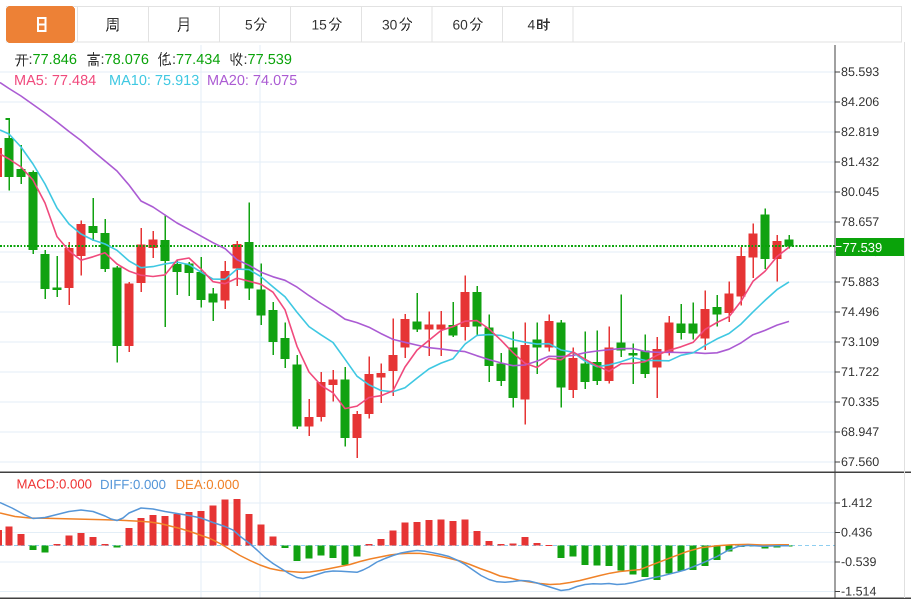 The image size is (911, 603). What do you see at coordinates (860, 432) in the screenshot?
I see `svg-text: 68.947` at bounding box center [860, 432].